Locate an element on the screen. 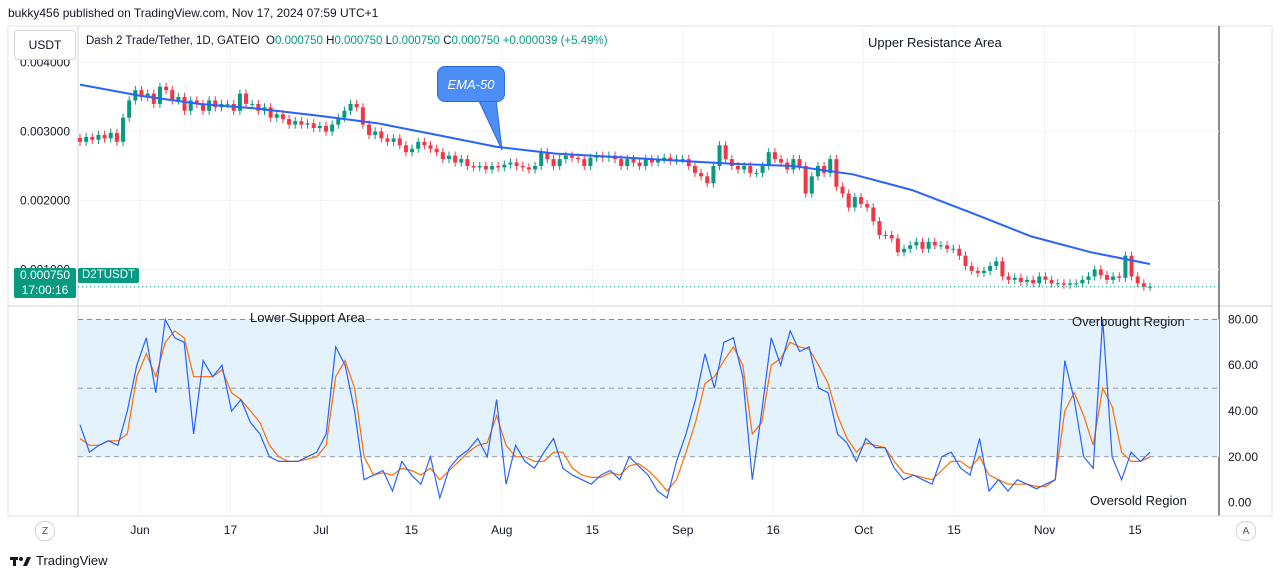 The image size is (1281, 579). open-value: 0.000750 is located at coordinates (298, 41).